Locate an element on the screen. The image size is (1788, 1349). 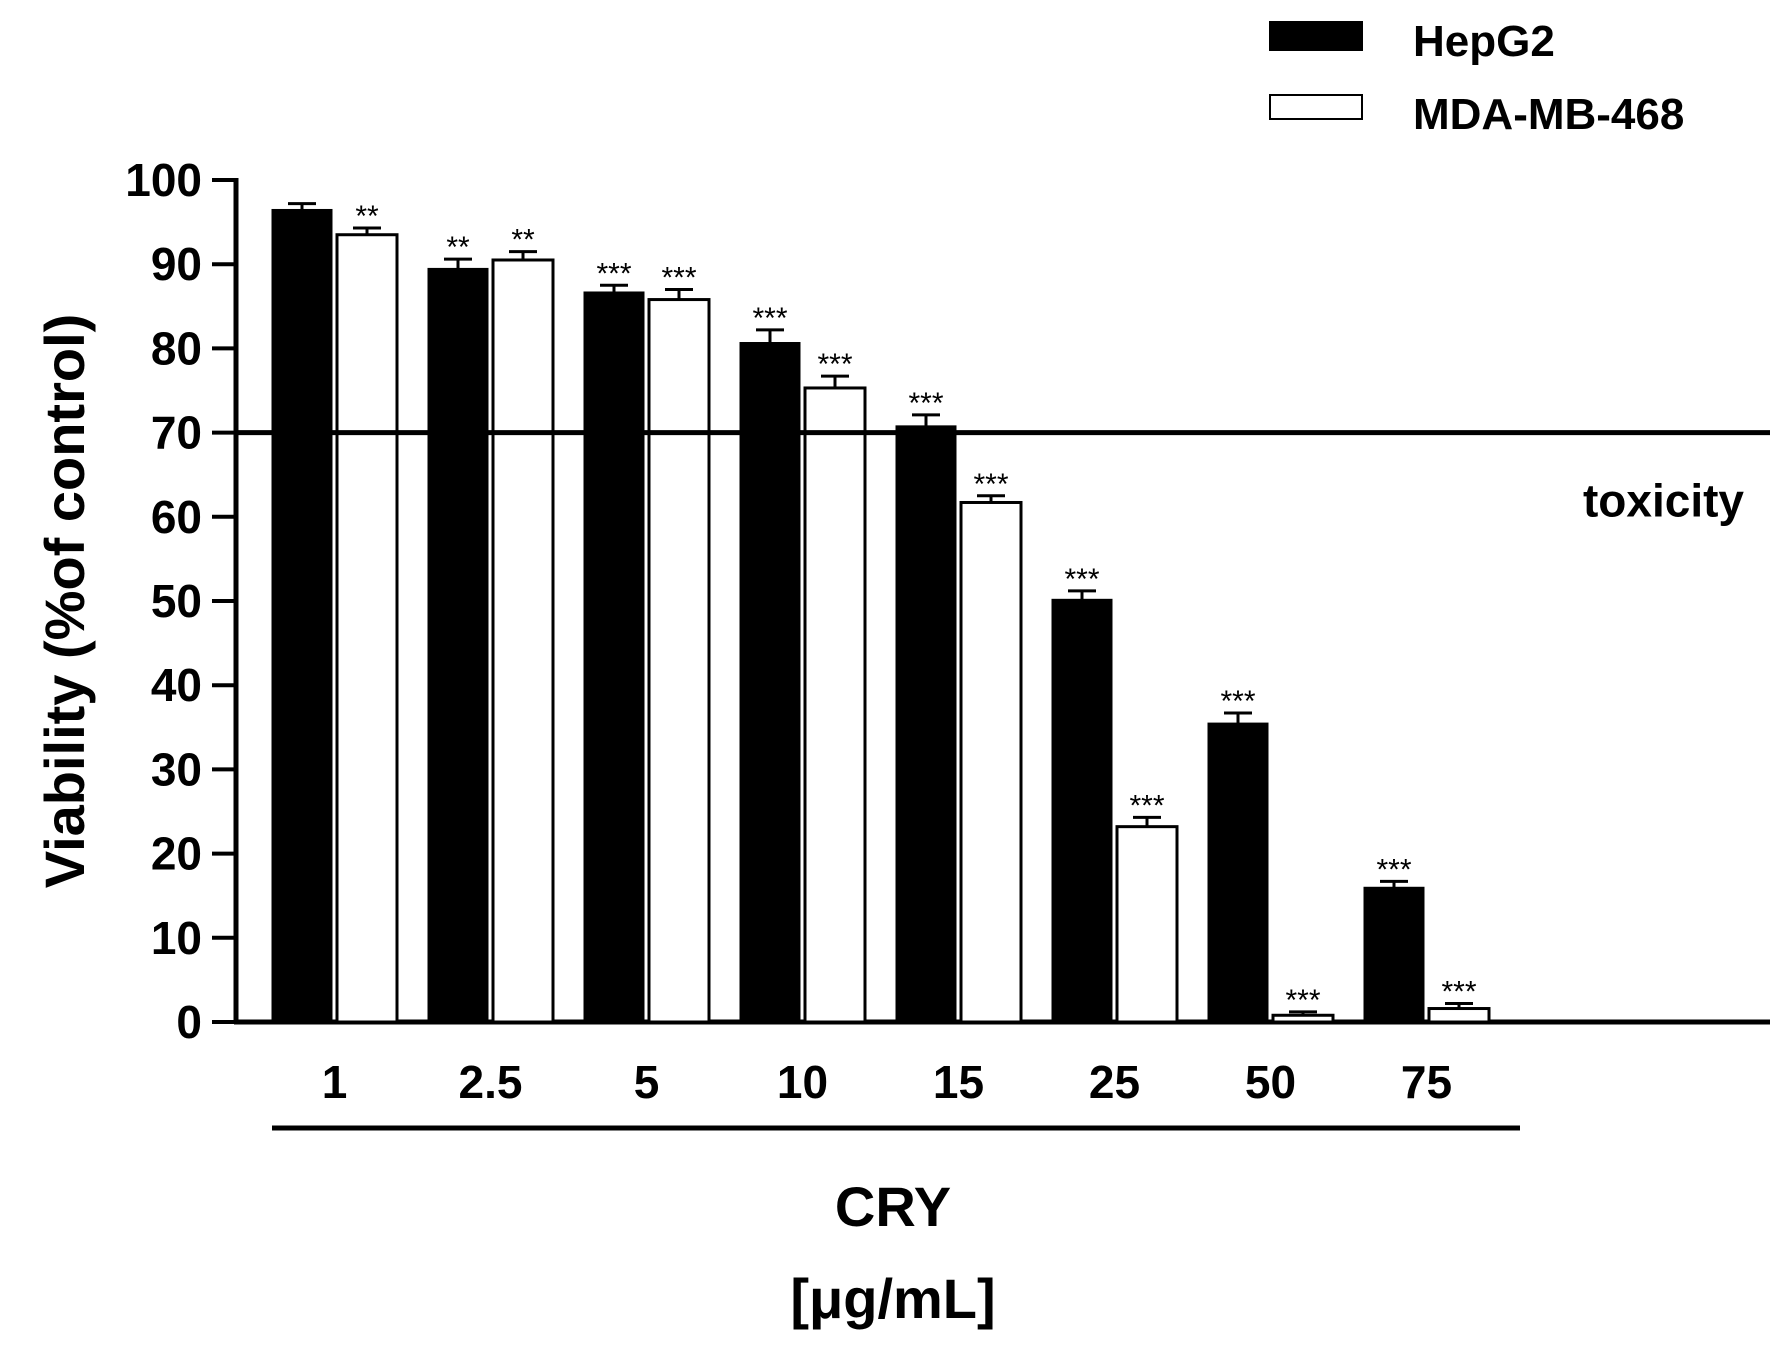
y-tick-label: 30 is located at coordinates (176, 769).